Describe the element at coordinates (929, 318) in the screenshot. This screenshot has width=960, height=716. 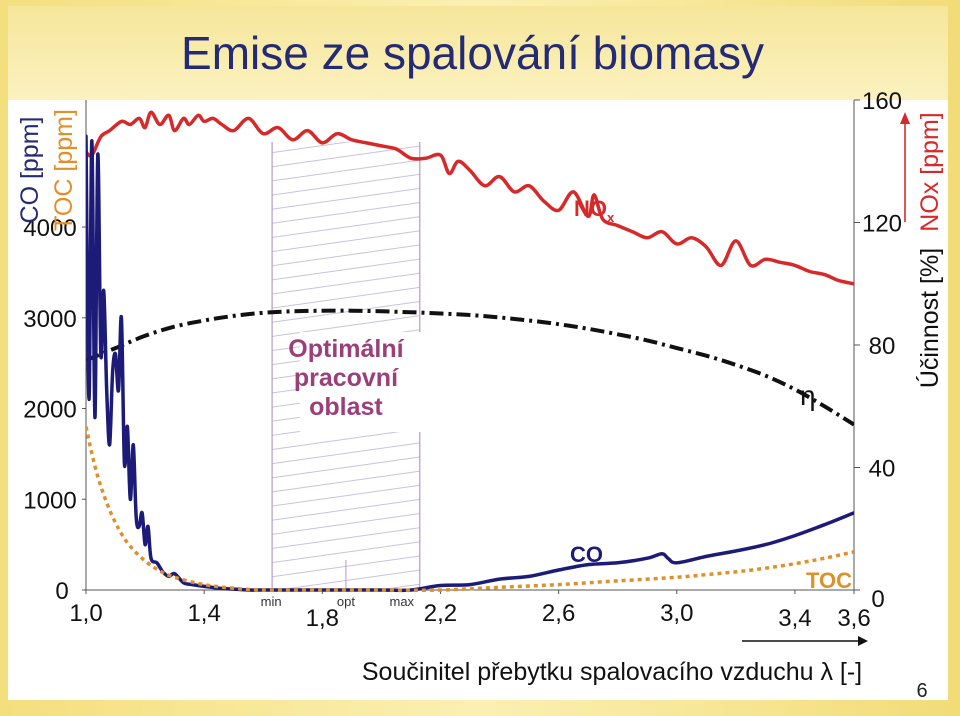
I see `right-axis-label-efficiency: Účinnost [%]` at that location.